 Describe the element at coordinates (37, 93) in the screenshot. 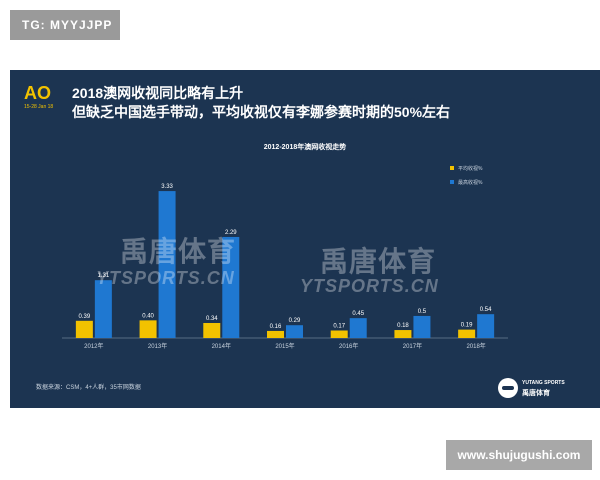

I see `ao-logo-mark: AO` at that location.